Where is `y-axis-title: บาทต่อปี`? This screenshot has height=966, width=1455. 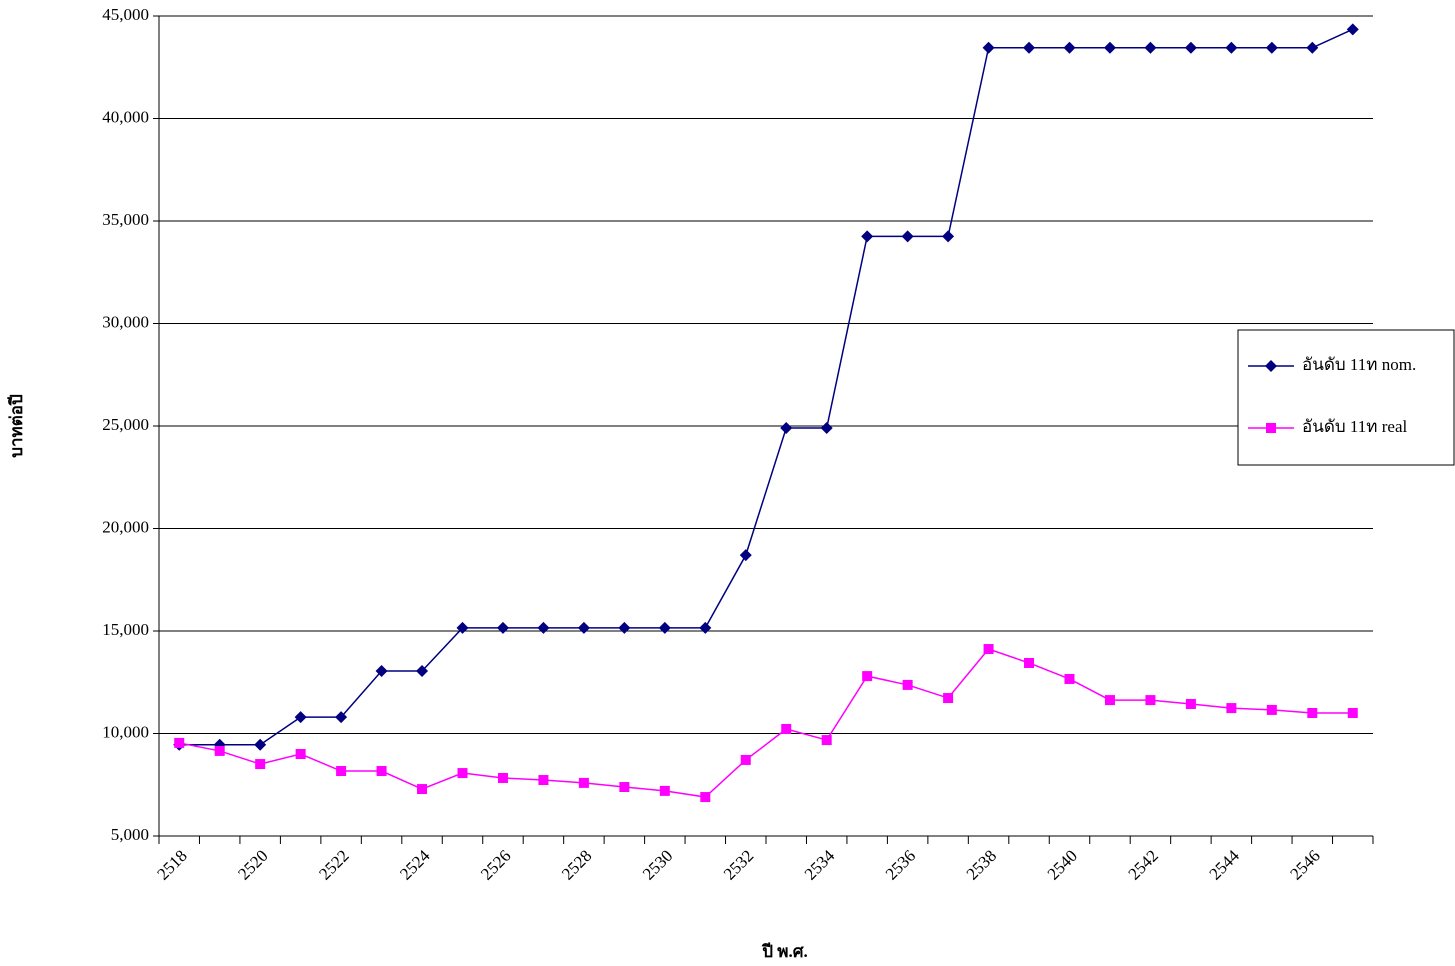 y-axis-title: บาทต่อปี is located at coordinates (16, 426).